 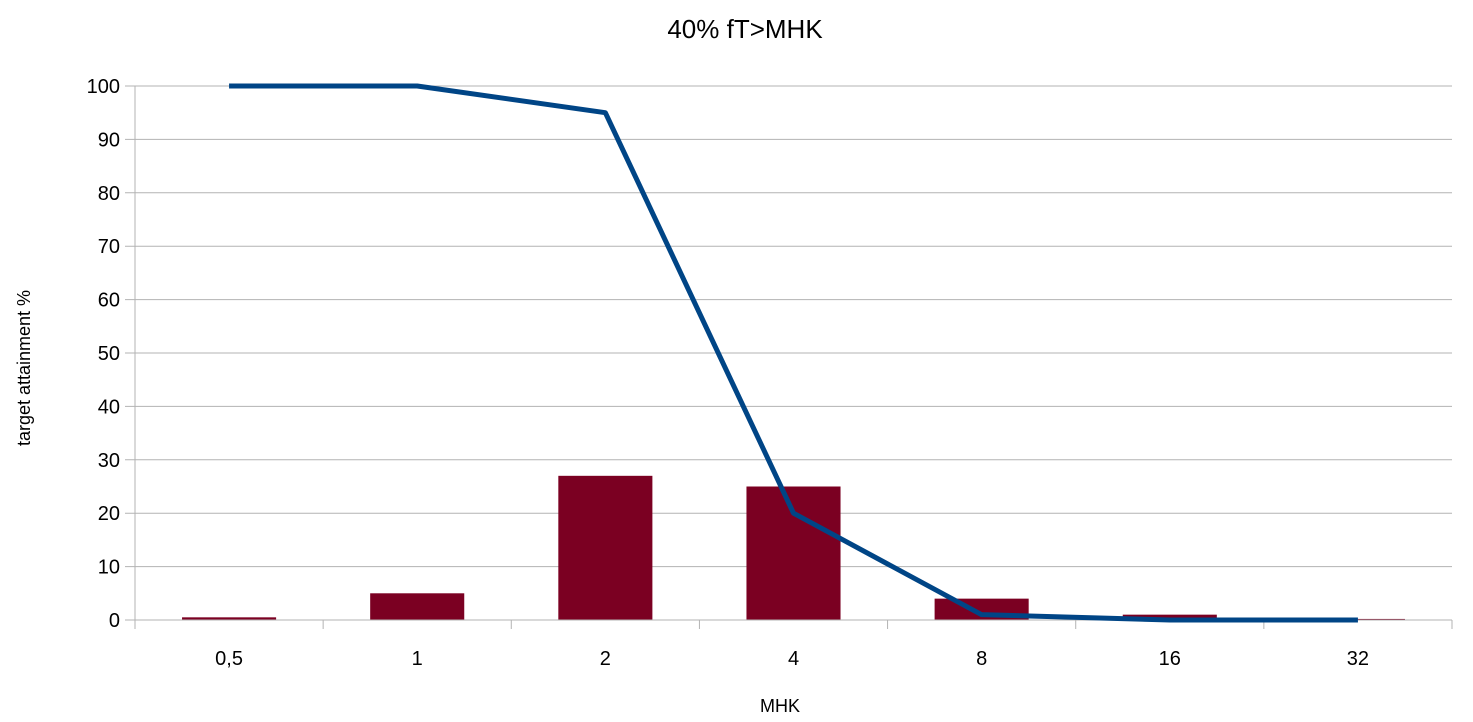 What do you see at coordinates (981, 659) in the screenshot?
I see `x-tick-label: 8` at bounding box center [981, 659].